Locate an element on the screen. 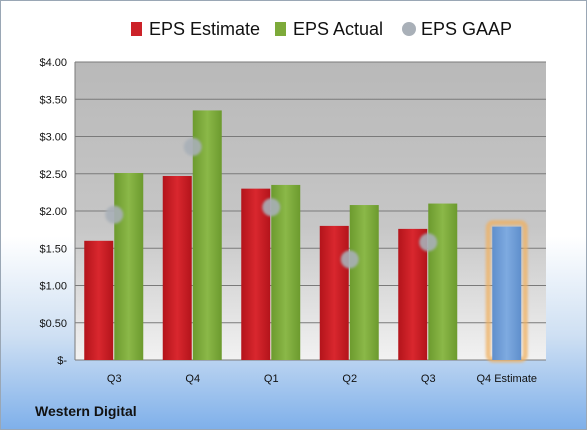 This screenshot has width=587, height=430. legend-label: EPS Actual is located at coordinates (338, 29).